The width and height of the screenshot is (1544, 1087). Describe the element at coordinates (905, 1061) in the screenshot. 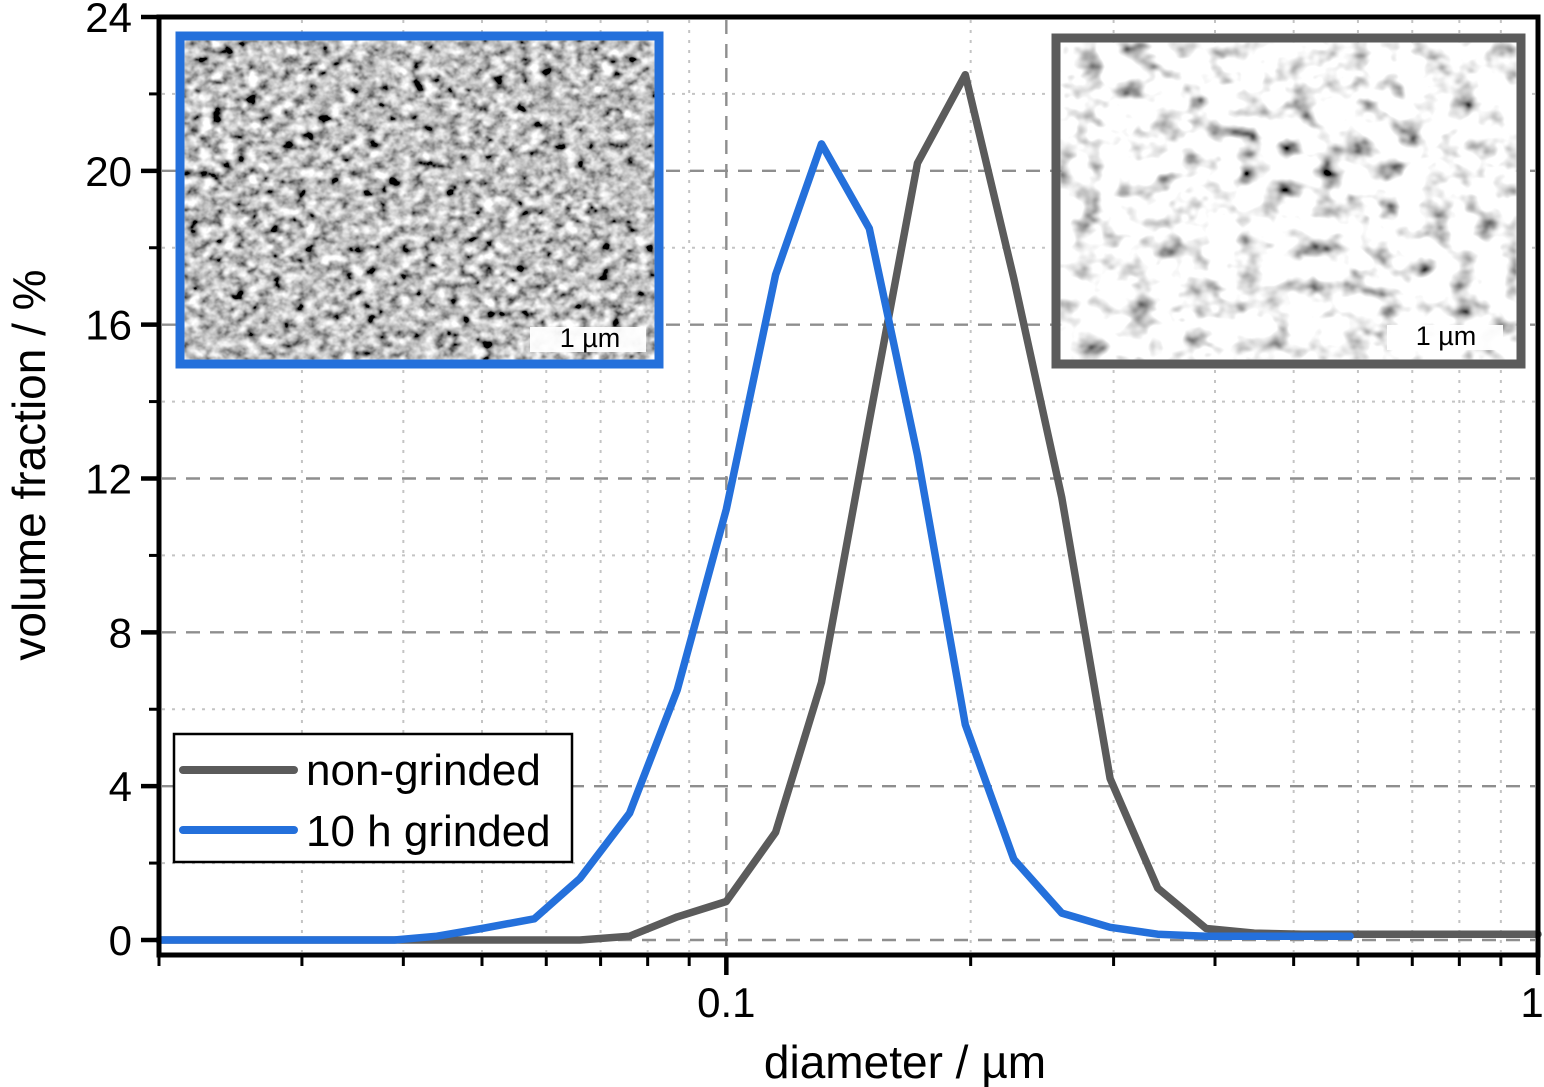

I see `x-axis-title: diameter / µm` at that location.